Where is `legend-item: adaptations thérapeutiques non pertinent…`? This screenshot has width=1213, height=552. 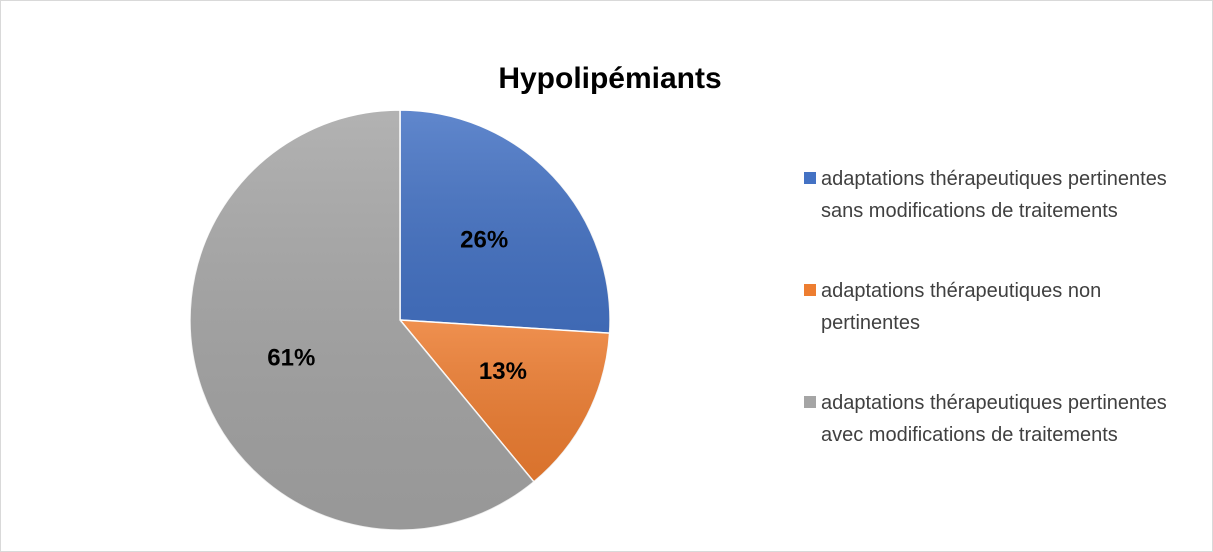 legend-item: adaptations thérapeutiques non pertinent… is located at coordinates (996, 307).